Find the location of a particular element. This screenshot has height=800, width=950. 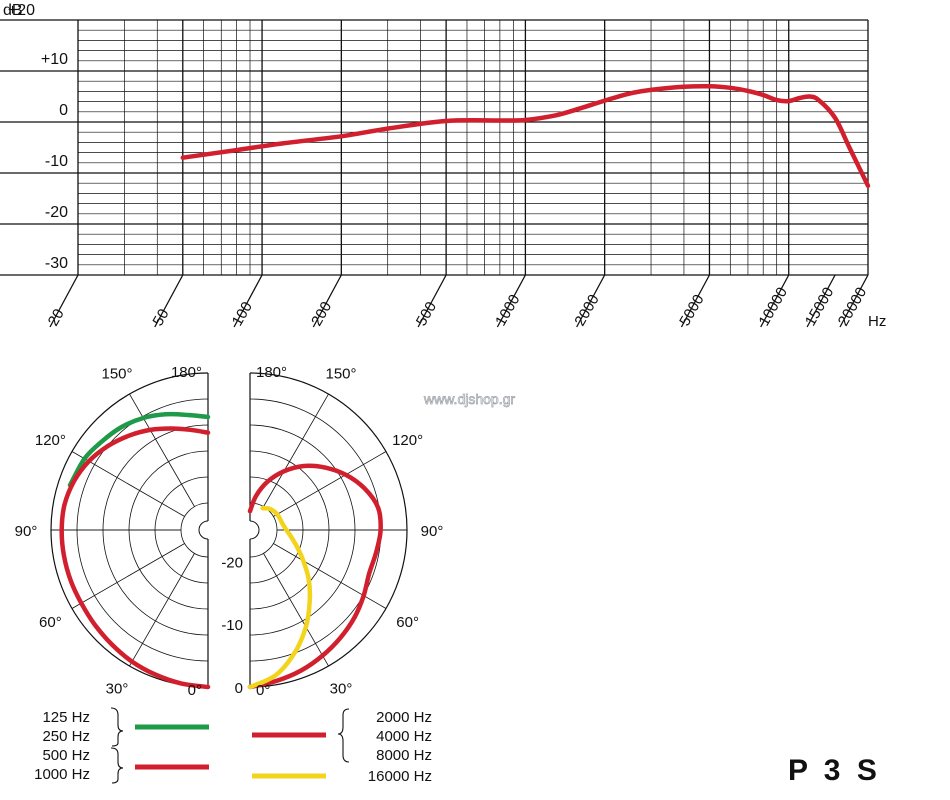

polar-radial-label: -20 is located at coordinates (232, 562).